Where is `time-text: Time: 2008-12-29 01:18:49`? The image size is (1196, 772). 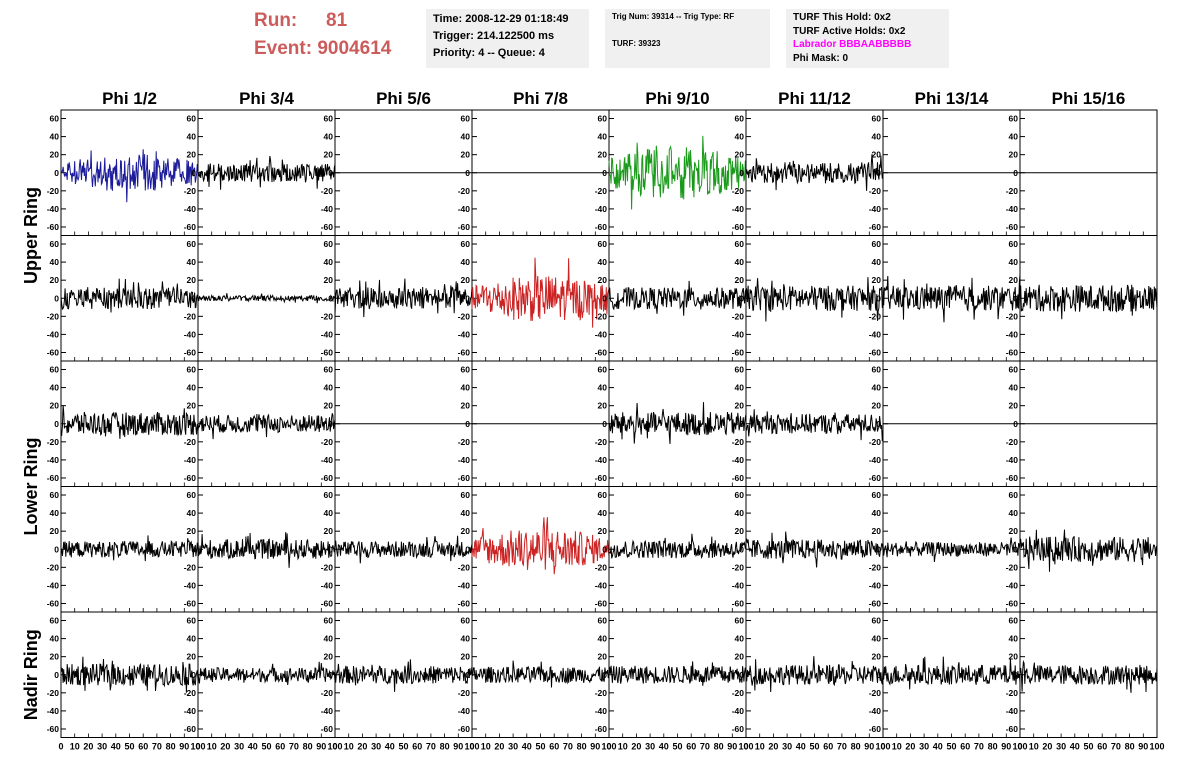 time-text: Time: 2008-12-29 01:18:49 is located at coordinates (501, 19).